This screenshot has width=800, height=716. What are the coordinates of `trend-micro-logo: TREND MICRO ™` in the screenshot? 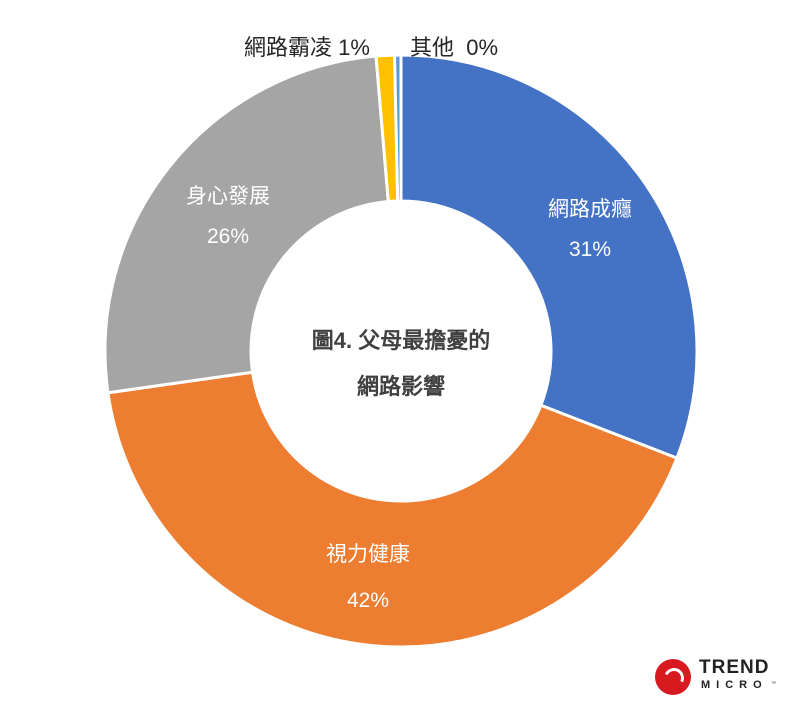 It's located at (715, 677).